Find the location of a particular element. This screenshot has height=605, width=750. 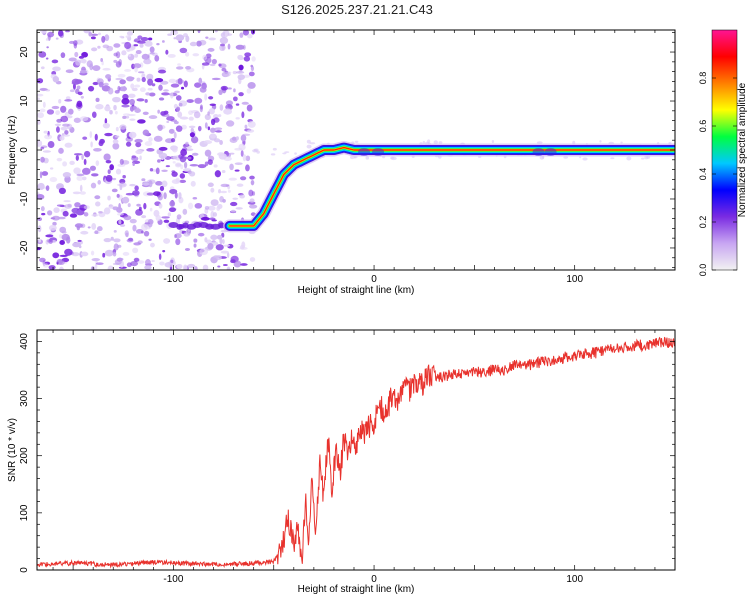

colorbar-tick-label: 0.2 is located at coordinates (703, 222).